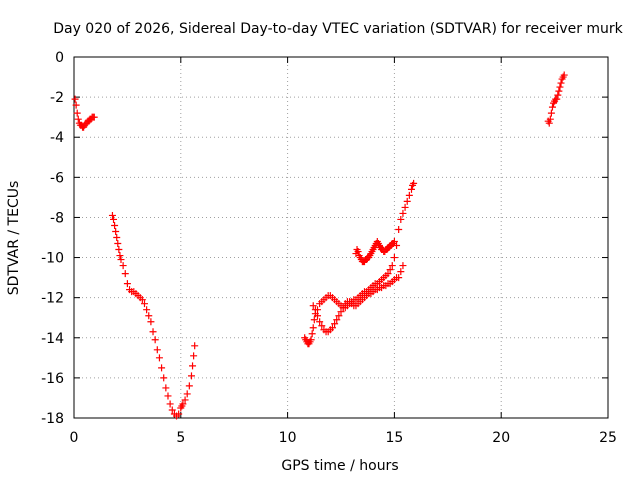 This screenshot has width=640, height=484. I want to click on y-tick-label: -18, so click(52, 419).